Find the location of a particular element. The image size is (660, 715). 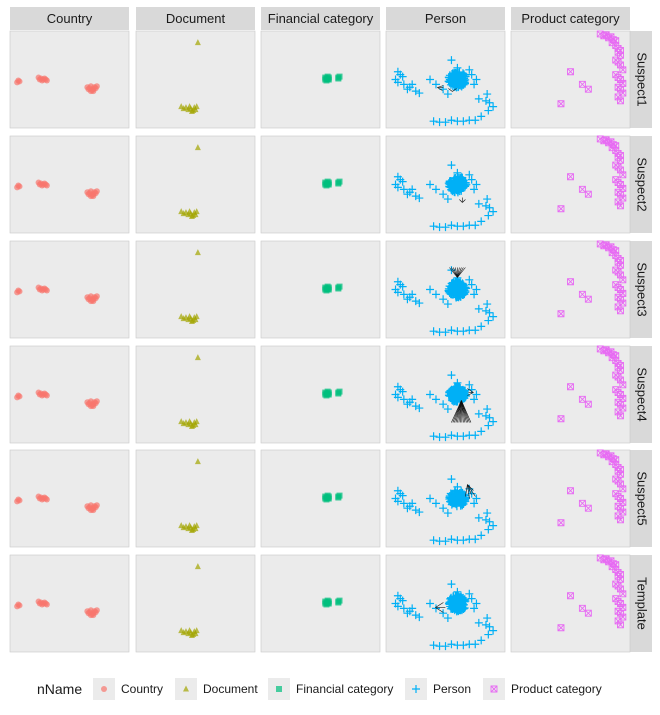

facet-row-strip-suspect5: Suspect5 is located at coordinates (641, 498).